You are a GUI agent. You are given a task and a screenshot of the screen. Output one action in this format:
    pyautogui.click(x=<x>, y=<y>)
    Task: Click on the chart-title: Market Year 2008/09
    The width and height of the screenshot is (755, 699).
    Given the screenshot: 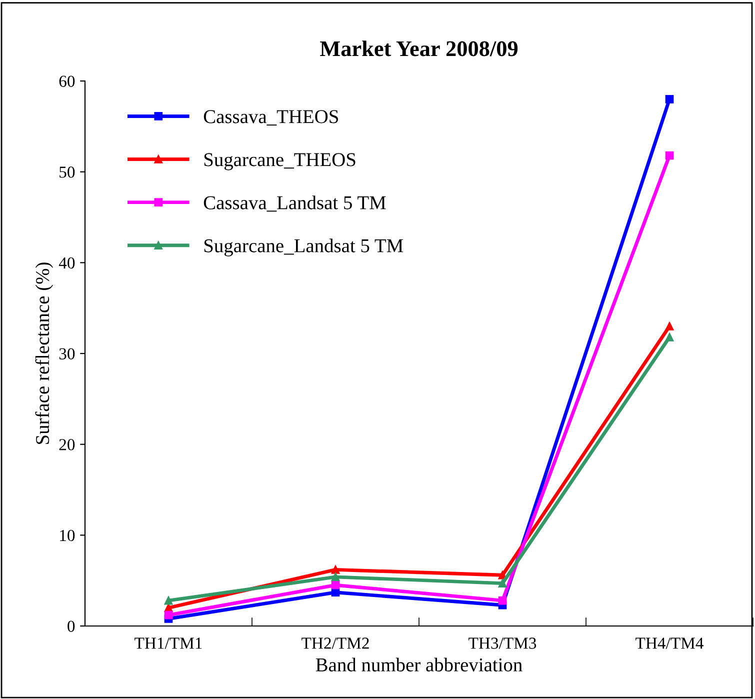 What is the action you would take?
    pyautogui.click(x=419, y=48)
    